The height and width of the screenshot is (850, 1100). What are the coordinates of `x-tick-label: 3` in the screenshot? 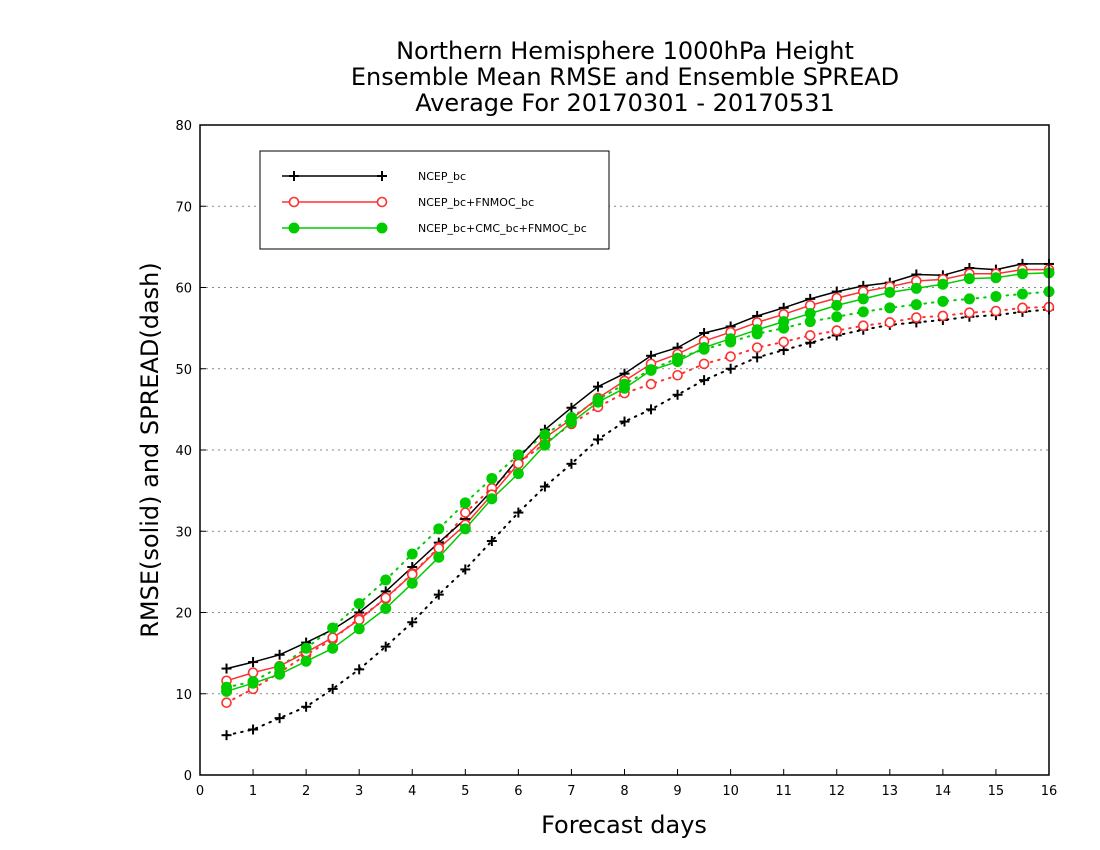 It's located at (359, 791).